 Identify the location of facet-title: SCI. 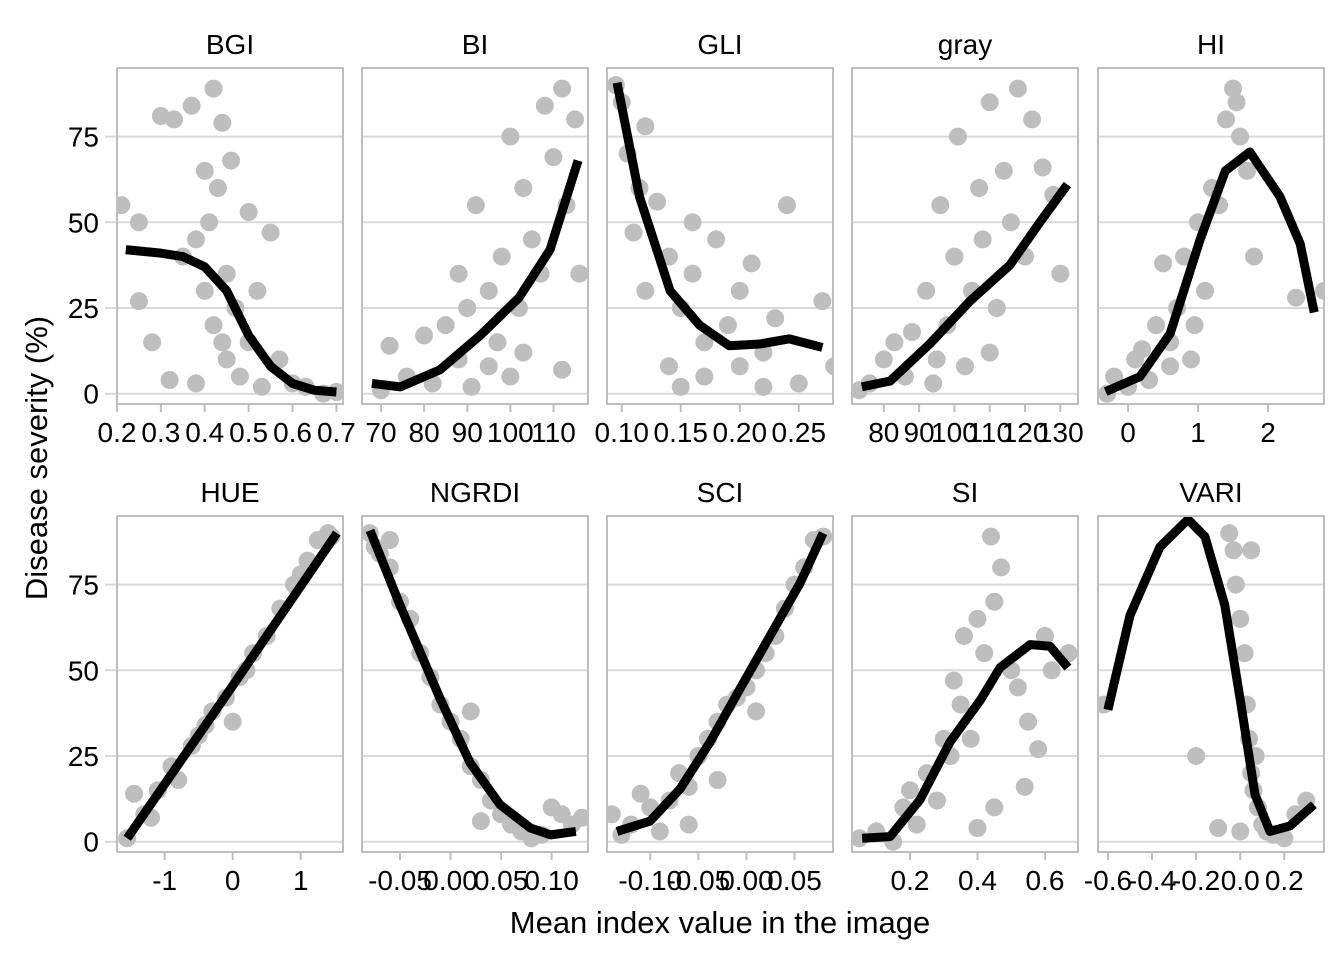
(720, 492).